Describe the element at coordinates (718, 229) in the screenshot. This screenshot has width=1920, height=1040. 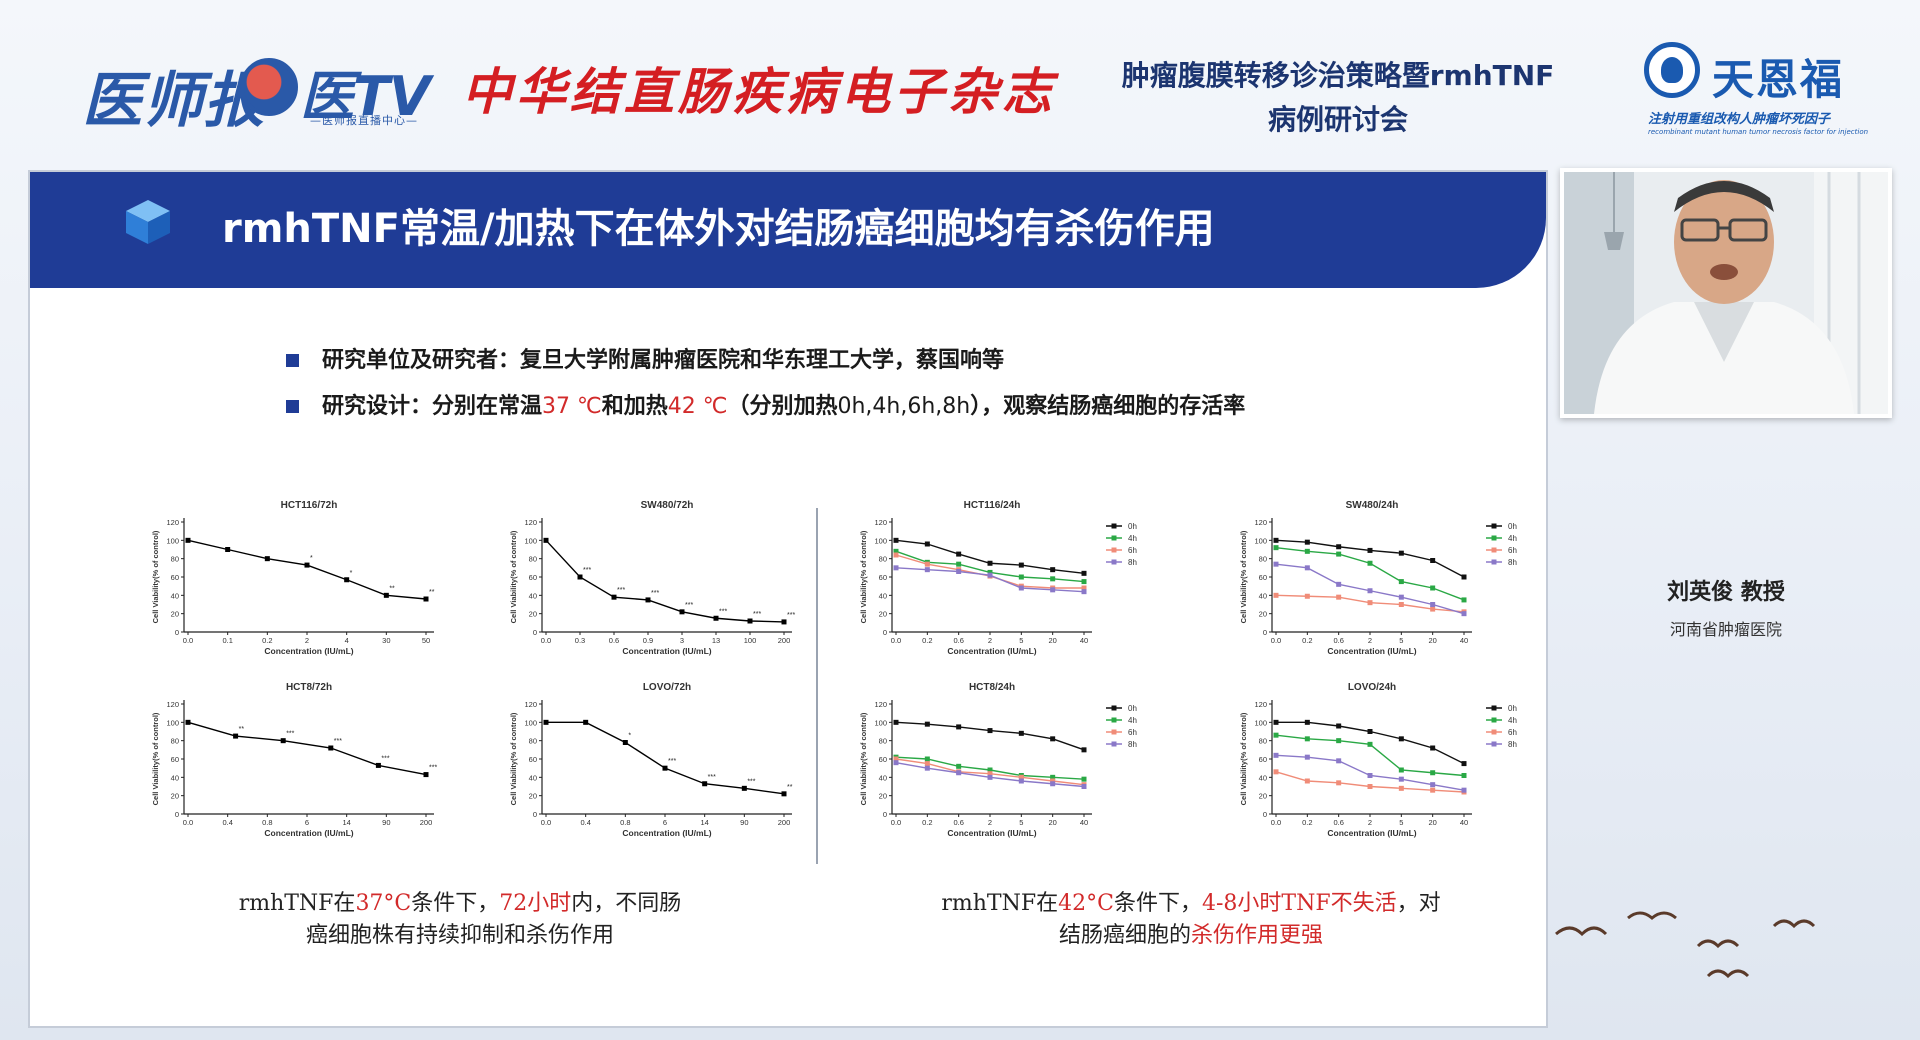
I see `slide-title: rmhTNF常温/加热下在体外对结肠癌细胞均有杀伤作用` at that location.